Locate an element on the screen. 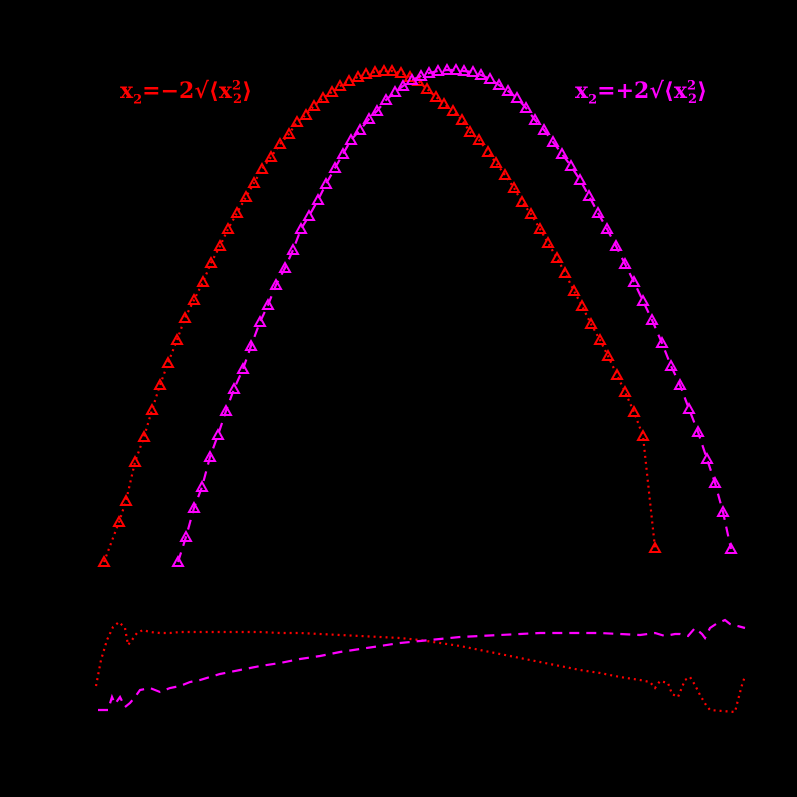  legend-plus-var: x is located at coordinates (582, 91).